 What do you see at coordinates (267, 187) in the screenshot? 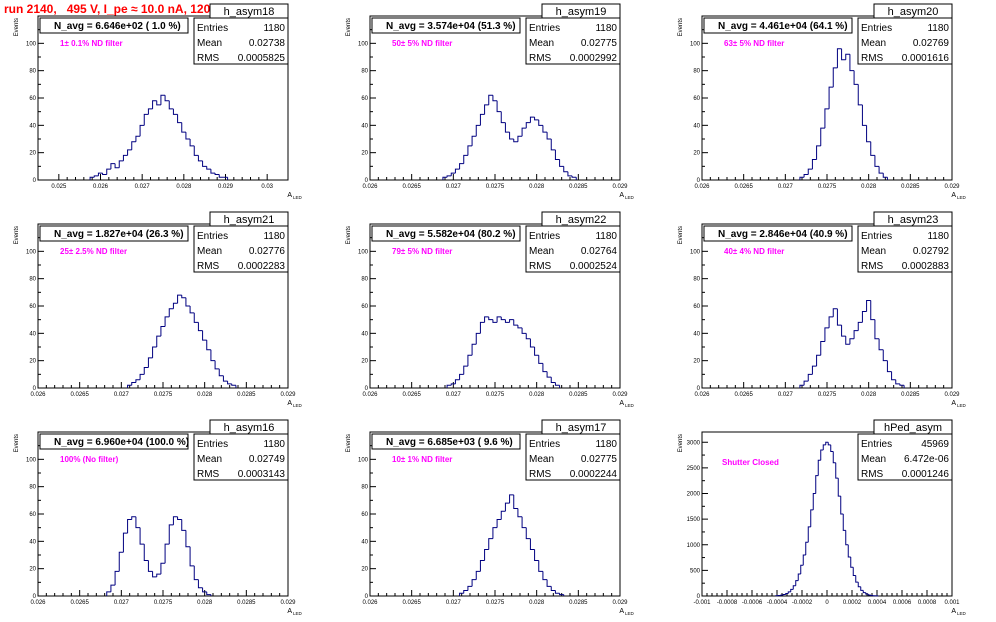
I see `x-tick-label: 0.03` at bounding box center [267, 187].